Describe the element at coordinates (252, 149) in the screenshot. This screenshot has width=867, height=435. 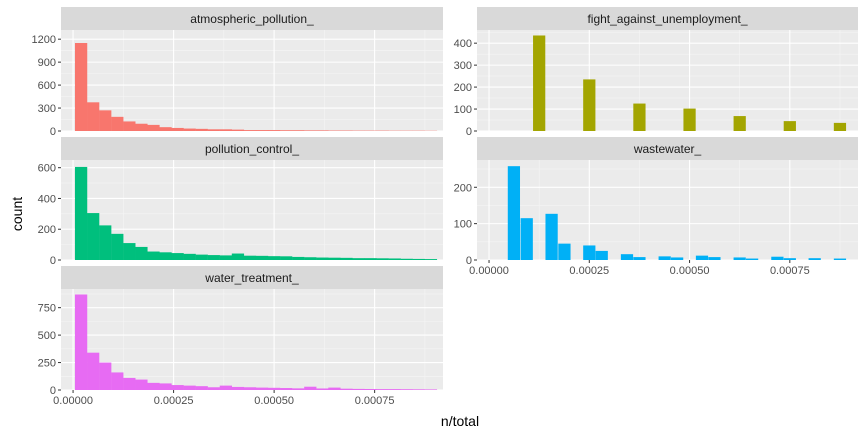
I see `facet-title: pollution_control_` at that location.